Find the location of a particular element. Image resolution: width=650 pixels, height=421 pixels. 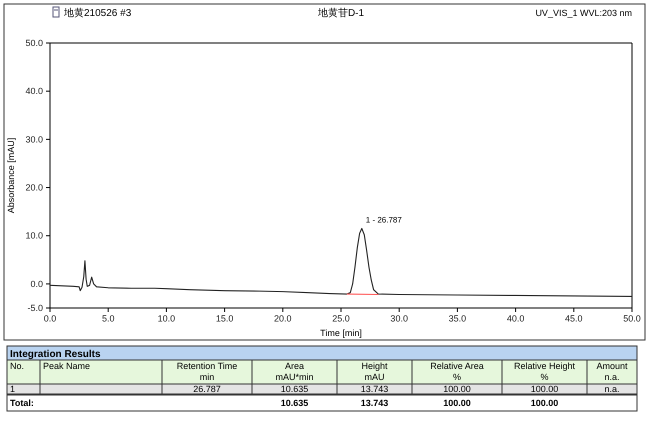

x-tick-label: 20.0 is located at coordinates (283, 318).